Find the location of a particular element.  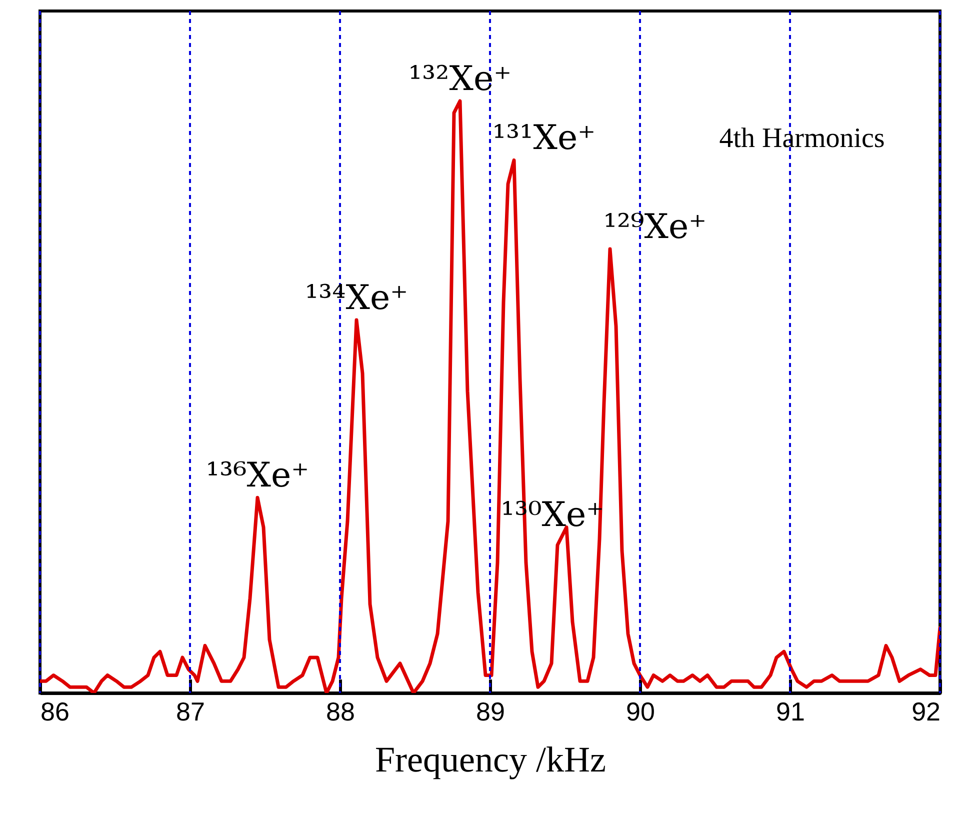

annotation: ¹³²Xe⁺ is located at coordinates (460, 79).